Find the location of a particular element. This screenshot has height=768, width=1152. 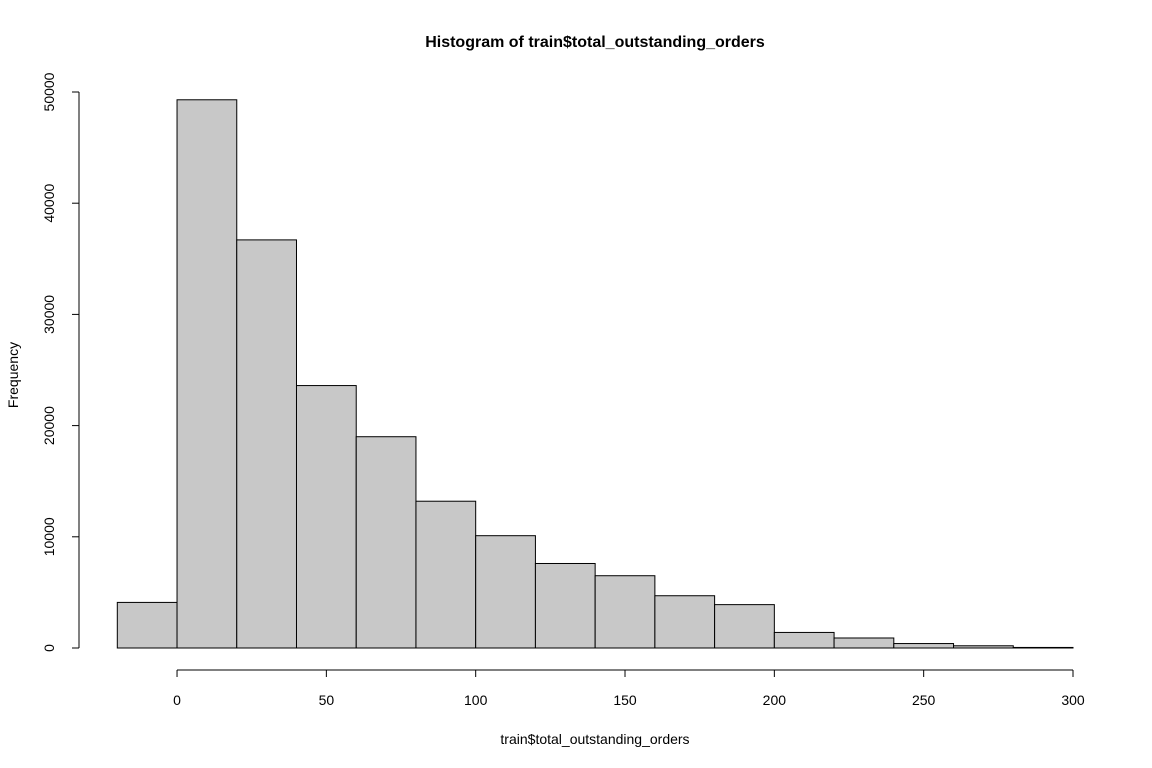

x-tick-label: 150 is located at coordinates (625, 700).